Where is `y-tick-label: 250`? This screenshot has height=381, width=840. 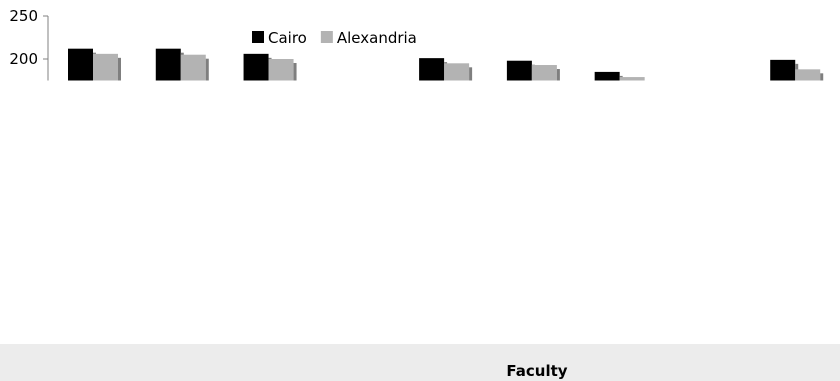
y-tick-label: 250 is located at coordinates (23, 16).